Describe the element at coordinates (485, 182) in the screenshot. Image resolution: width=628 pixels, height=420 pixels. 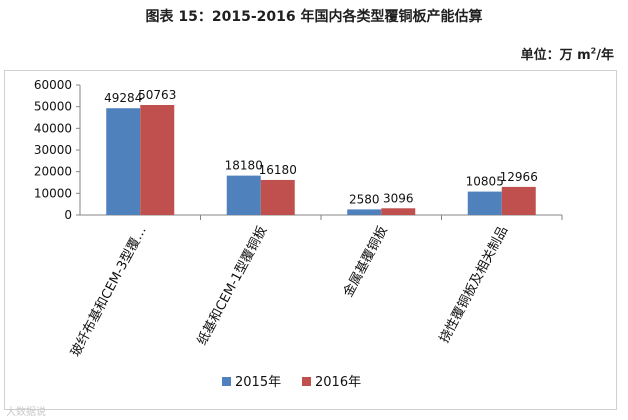
I see `data-label: 10805` at that location.